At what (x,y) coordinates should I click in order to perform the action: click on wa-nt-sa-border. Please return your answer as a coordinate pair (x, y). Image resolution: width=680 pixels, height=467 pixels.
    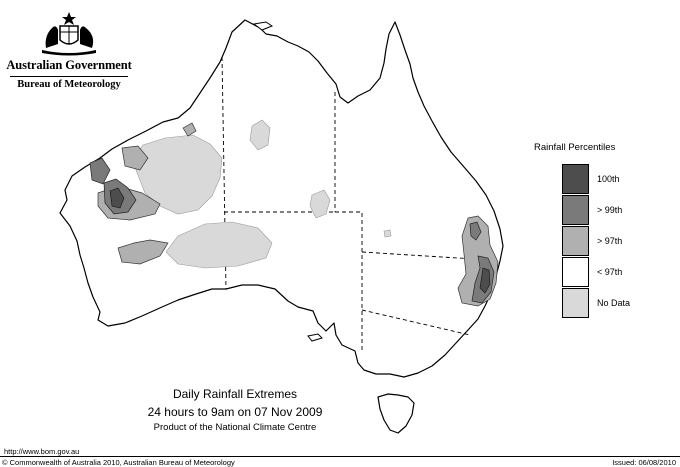
    Looking at the image, I should click on (224, 173).